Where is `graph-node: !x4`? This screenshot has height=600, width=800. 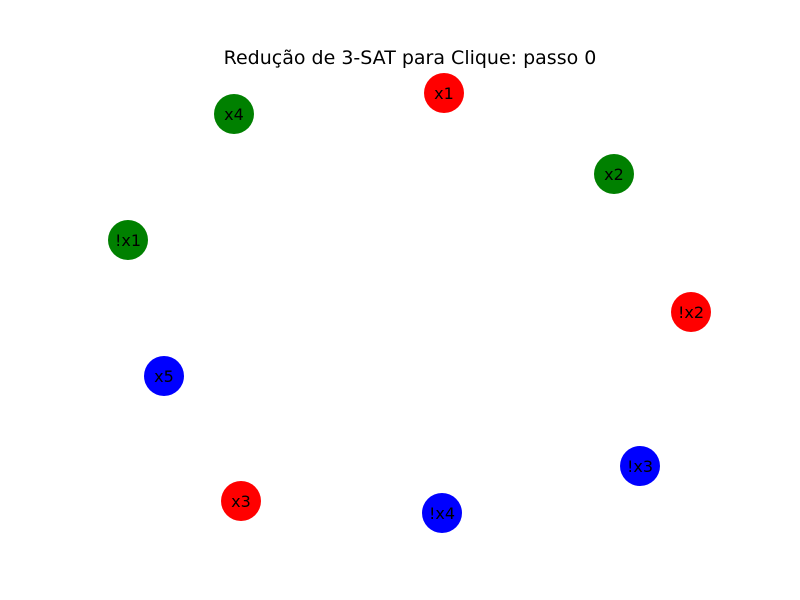
graph-node: !x4 is located at coordinates (442, 513).